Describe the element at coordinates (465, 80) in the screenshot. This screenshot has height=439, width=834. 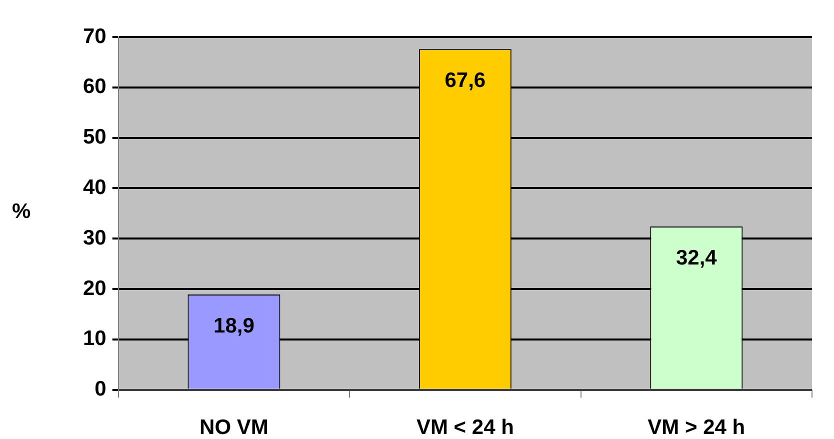
I see `data-label: 67,6` at that location.